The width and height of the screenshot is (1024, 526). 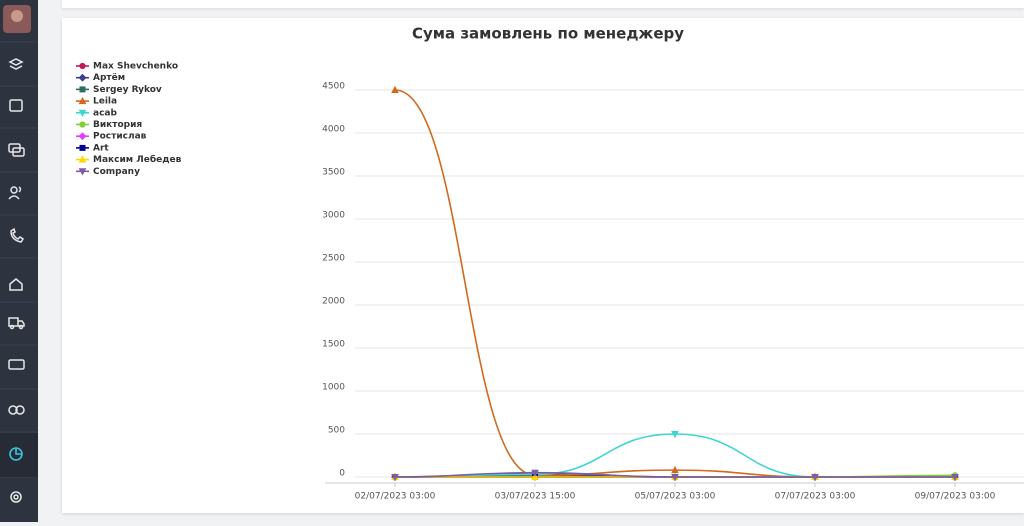 I want to click on legend-label: acab, so click(x=105, y=113).